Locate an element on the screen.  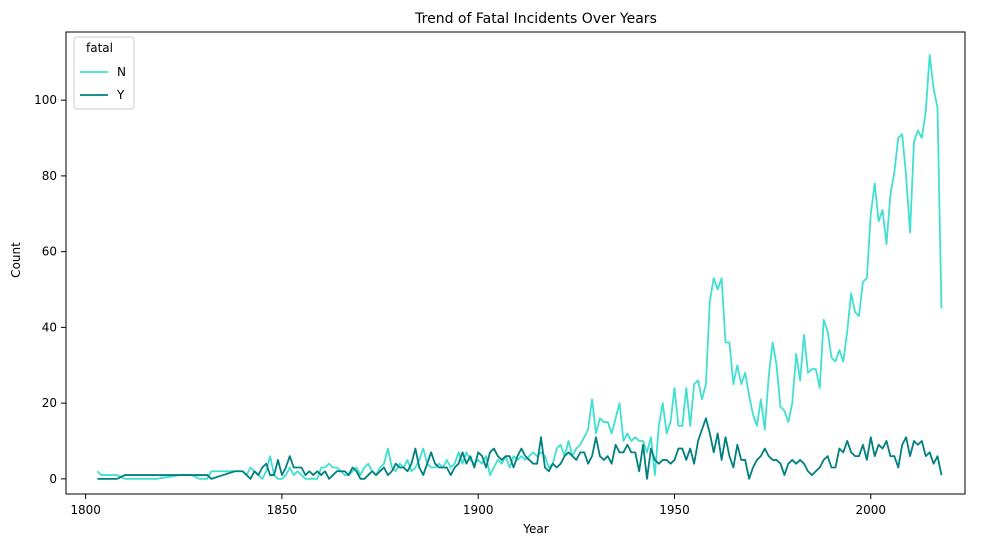
y-tick-label-80: 80 is located at coordinates (49, 176).